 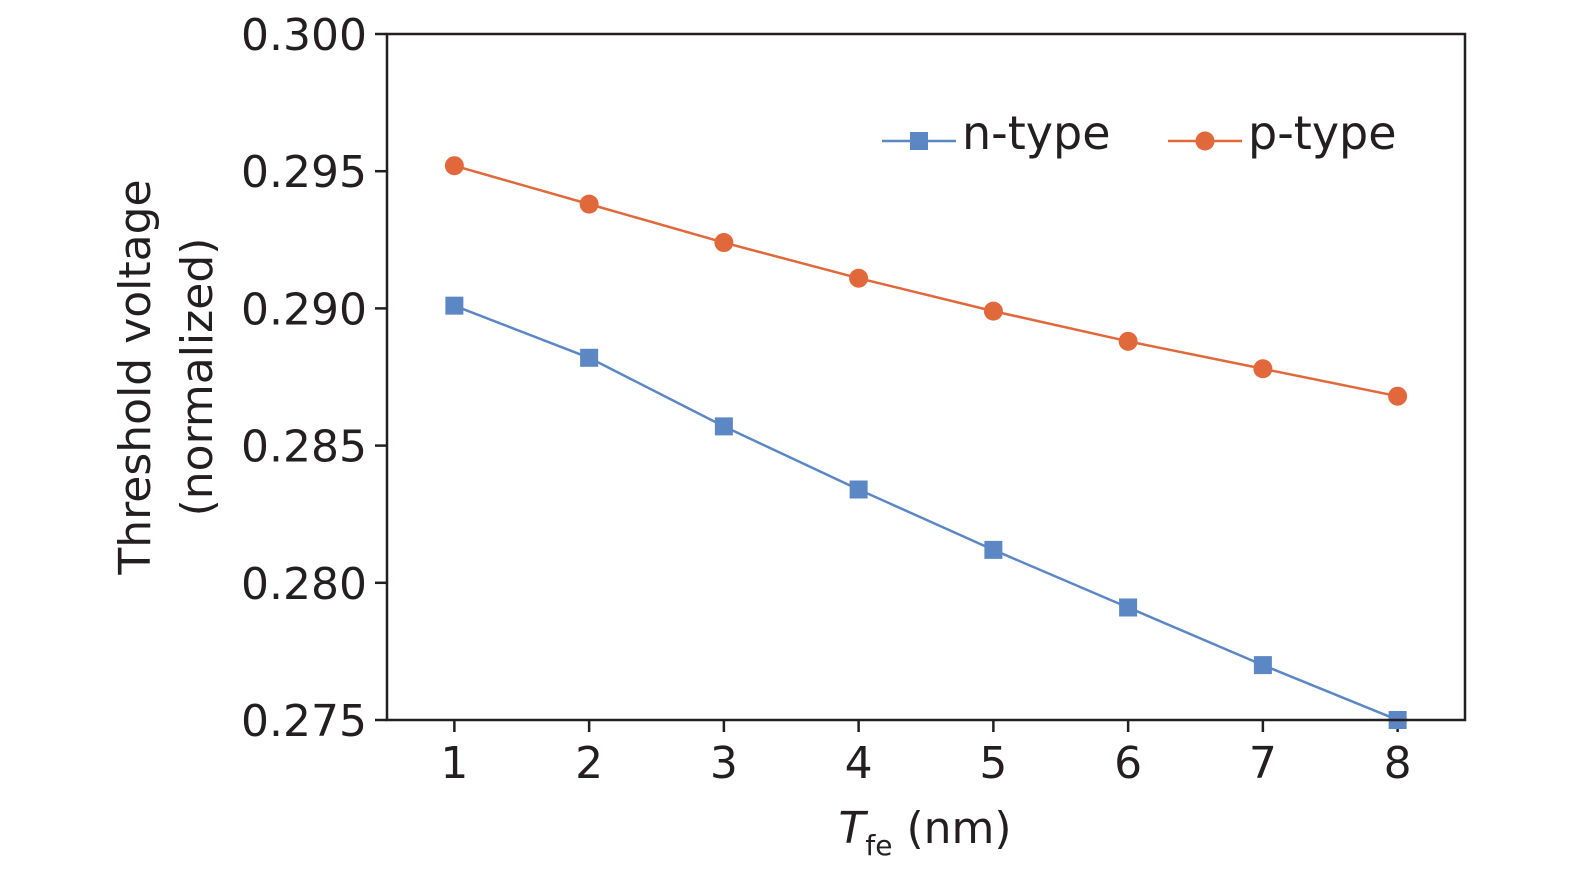 I want to click on y-axis-title-line2: (normalized), so click(x=197, y=377).